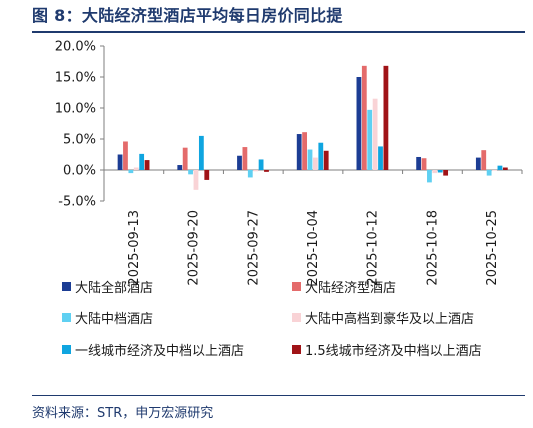  Describe the element at coordinates (77, 202) in the screenshot. I see `y-tick-label: -5.0%` at that location.